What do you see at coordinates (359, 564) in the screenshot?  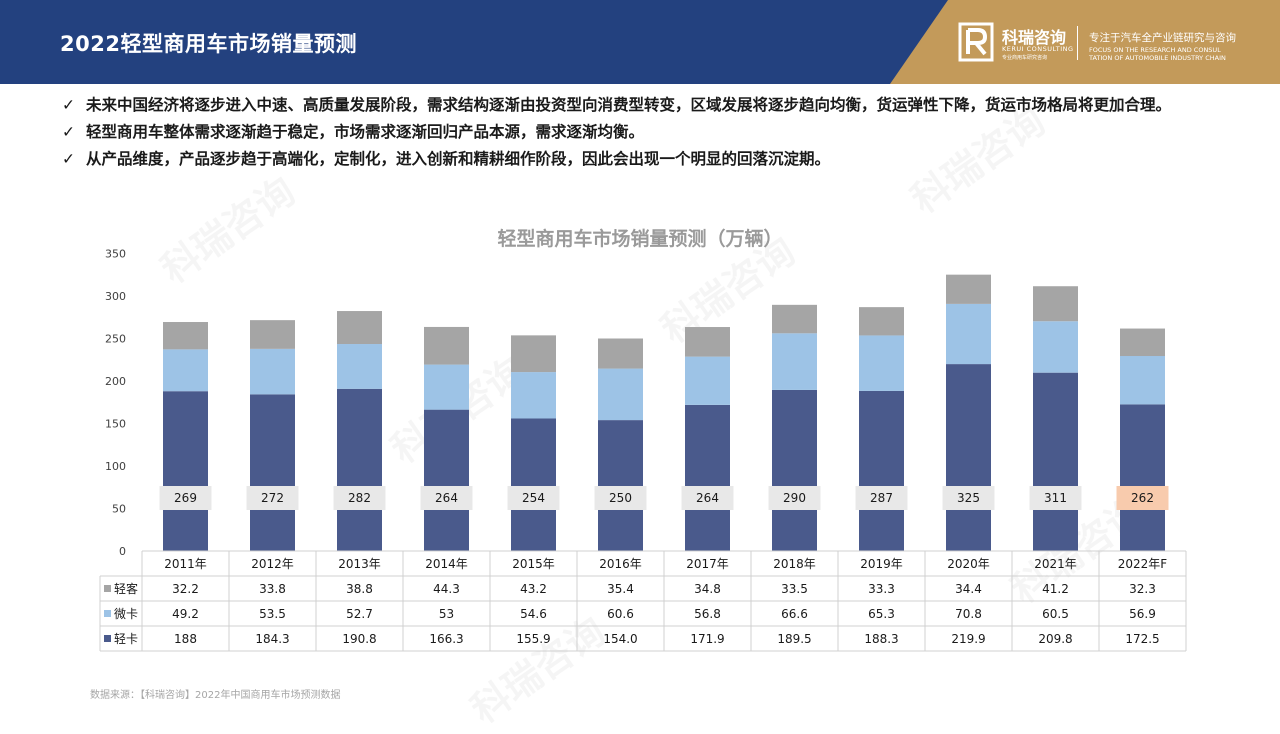 I see `x-category-label: 2013年` at bounding box center [359, 564].